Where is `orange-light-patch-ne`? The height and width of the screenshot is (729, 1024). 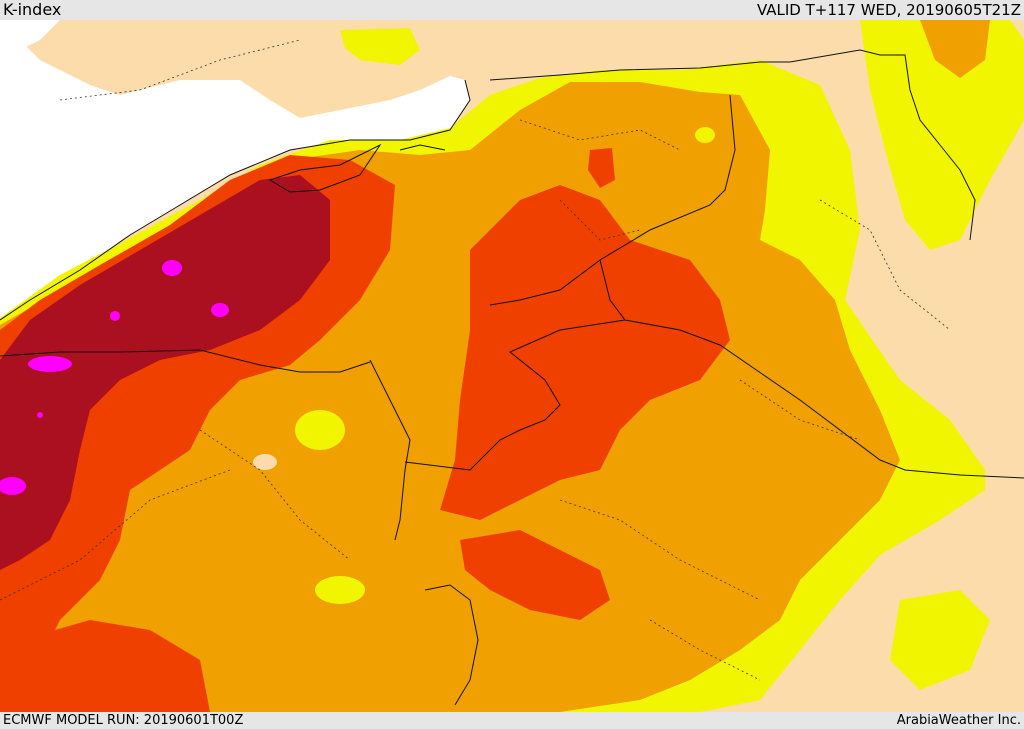 orange-light-patch-ne is located at coordinates (955, 49).